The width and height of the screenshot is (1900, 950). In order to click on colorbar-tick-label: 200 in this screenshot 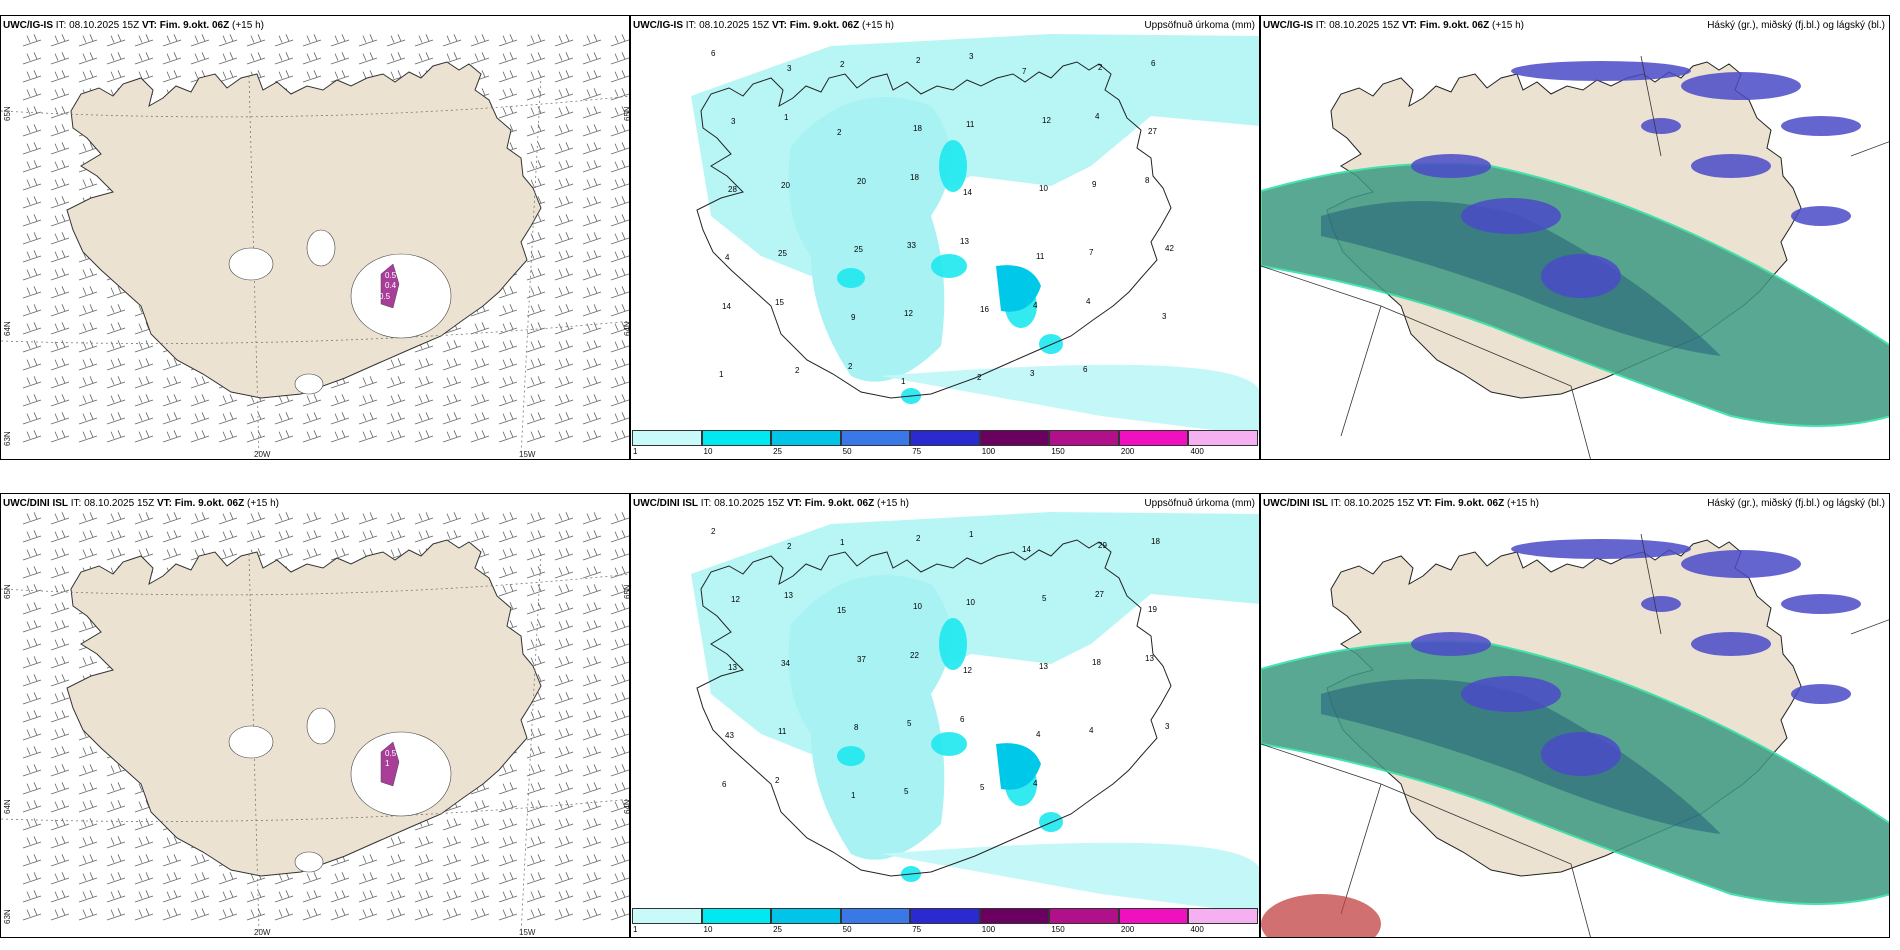, I will do `click(1127, 451)`.